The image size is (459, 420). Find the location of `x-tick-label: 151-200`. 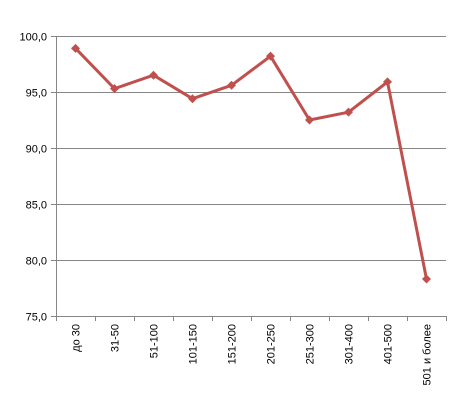

x-tick-label: 151-200 is located at coordinates (233, 344).